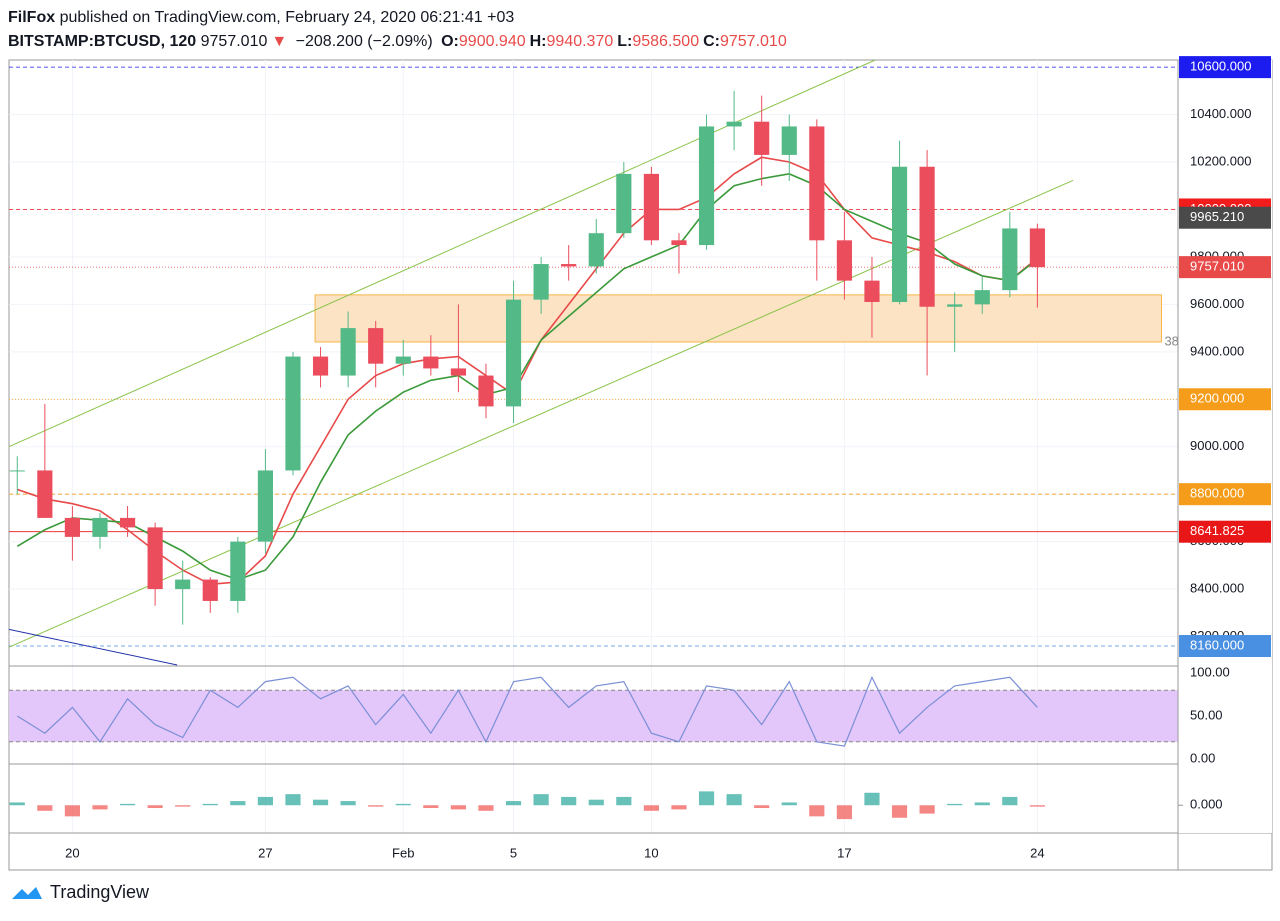 The height and width of the screenshot is (921, 1280). What do you see at coordinates (364, 41) in the screenshot?
I see `change: −208.200 (−2.09%)` at bounding box center [364, 41].